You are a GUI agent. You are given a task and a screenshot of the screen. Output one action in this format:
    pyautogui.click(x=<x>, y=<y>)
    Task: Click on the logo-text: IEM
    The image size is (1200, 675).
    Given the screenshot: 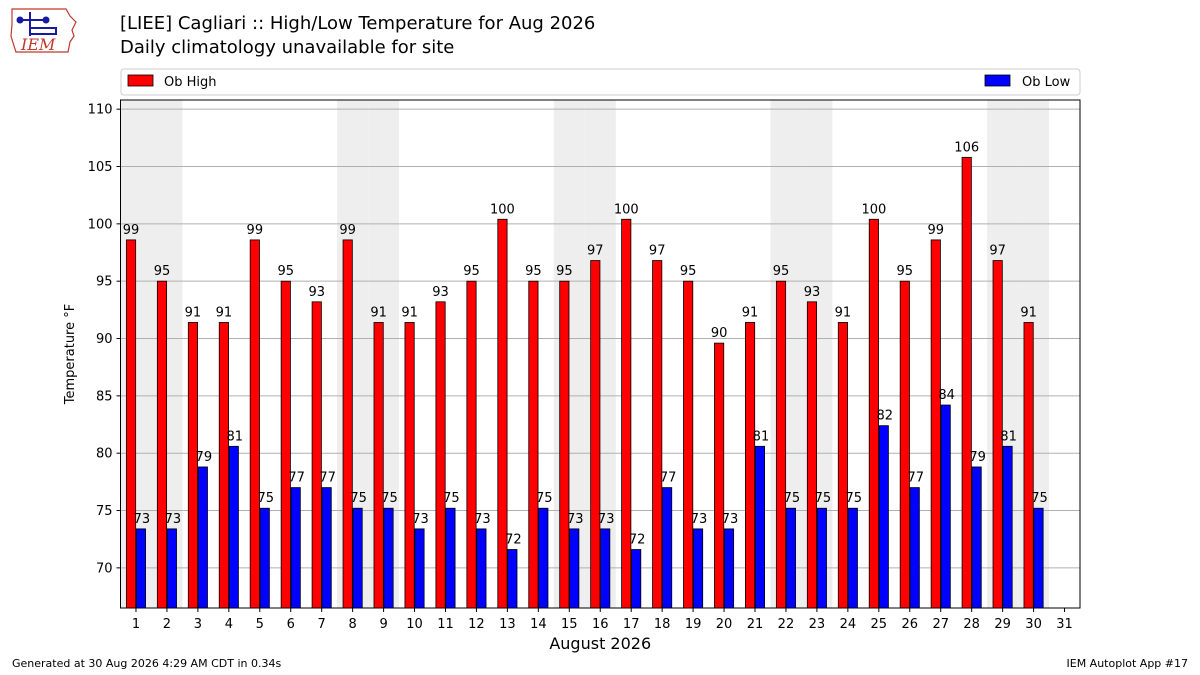 What is the action you would take?
    pyautogui.click(x=38, y=44)
    